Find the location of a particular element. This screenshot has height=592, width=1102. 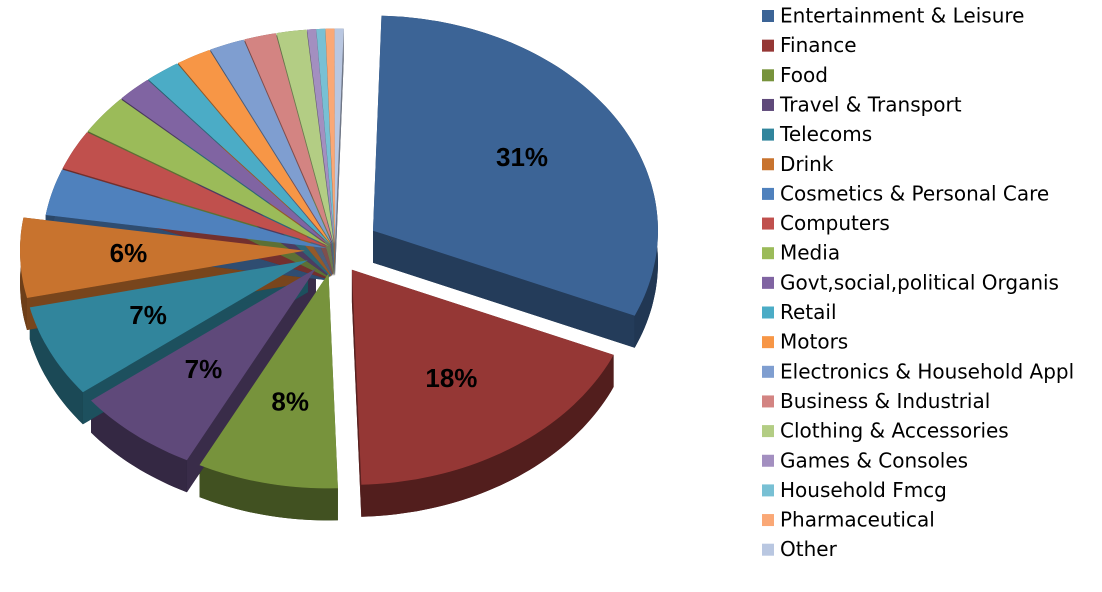

legend-label: Pharmaceutical is located at coordinates (857, 520).